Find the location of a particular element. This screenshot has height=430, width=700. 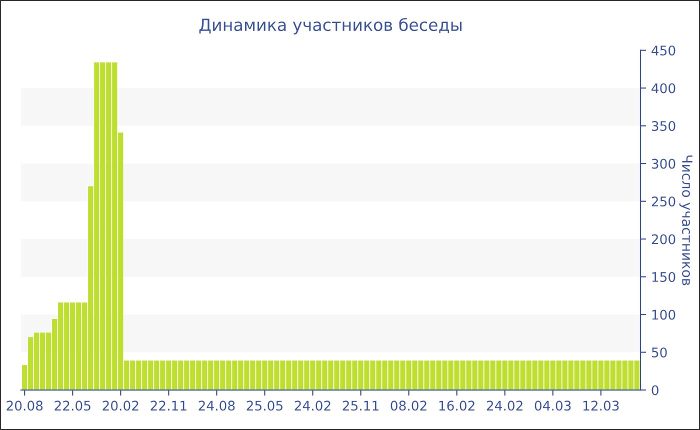

x-tick-label: 12.03 is located at coordinates (601, 405).